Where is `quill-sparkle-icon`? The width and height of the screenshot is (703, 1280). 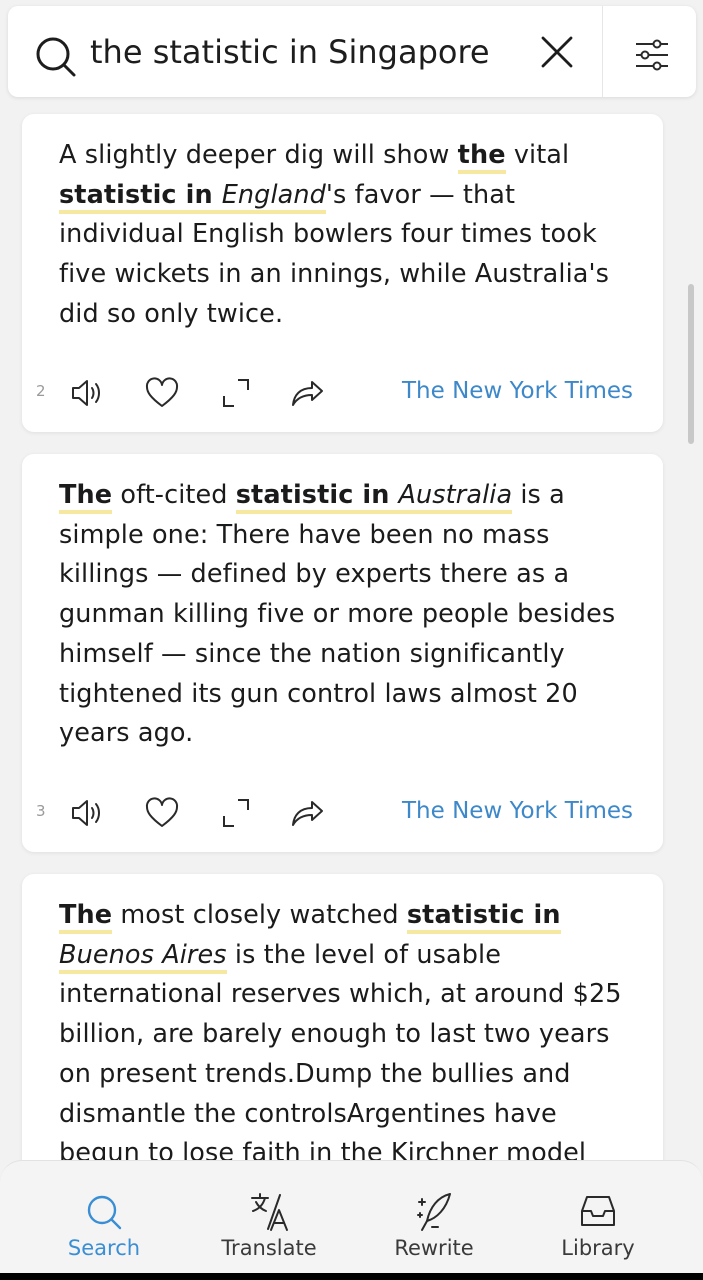 quill-sparkle-icon is located at coordinates (434, 1212).